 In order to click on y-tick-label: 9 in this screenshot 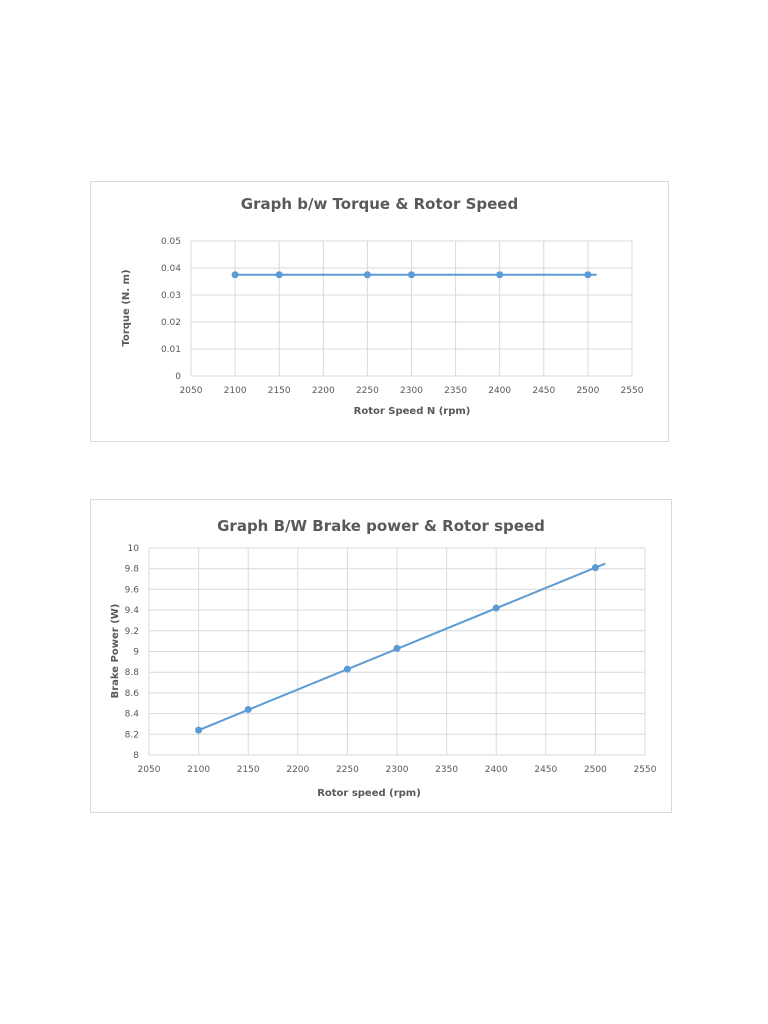, I will do `click(136, 653)`.